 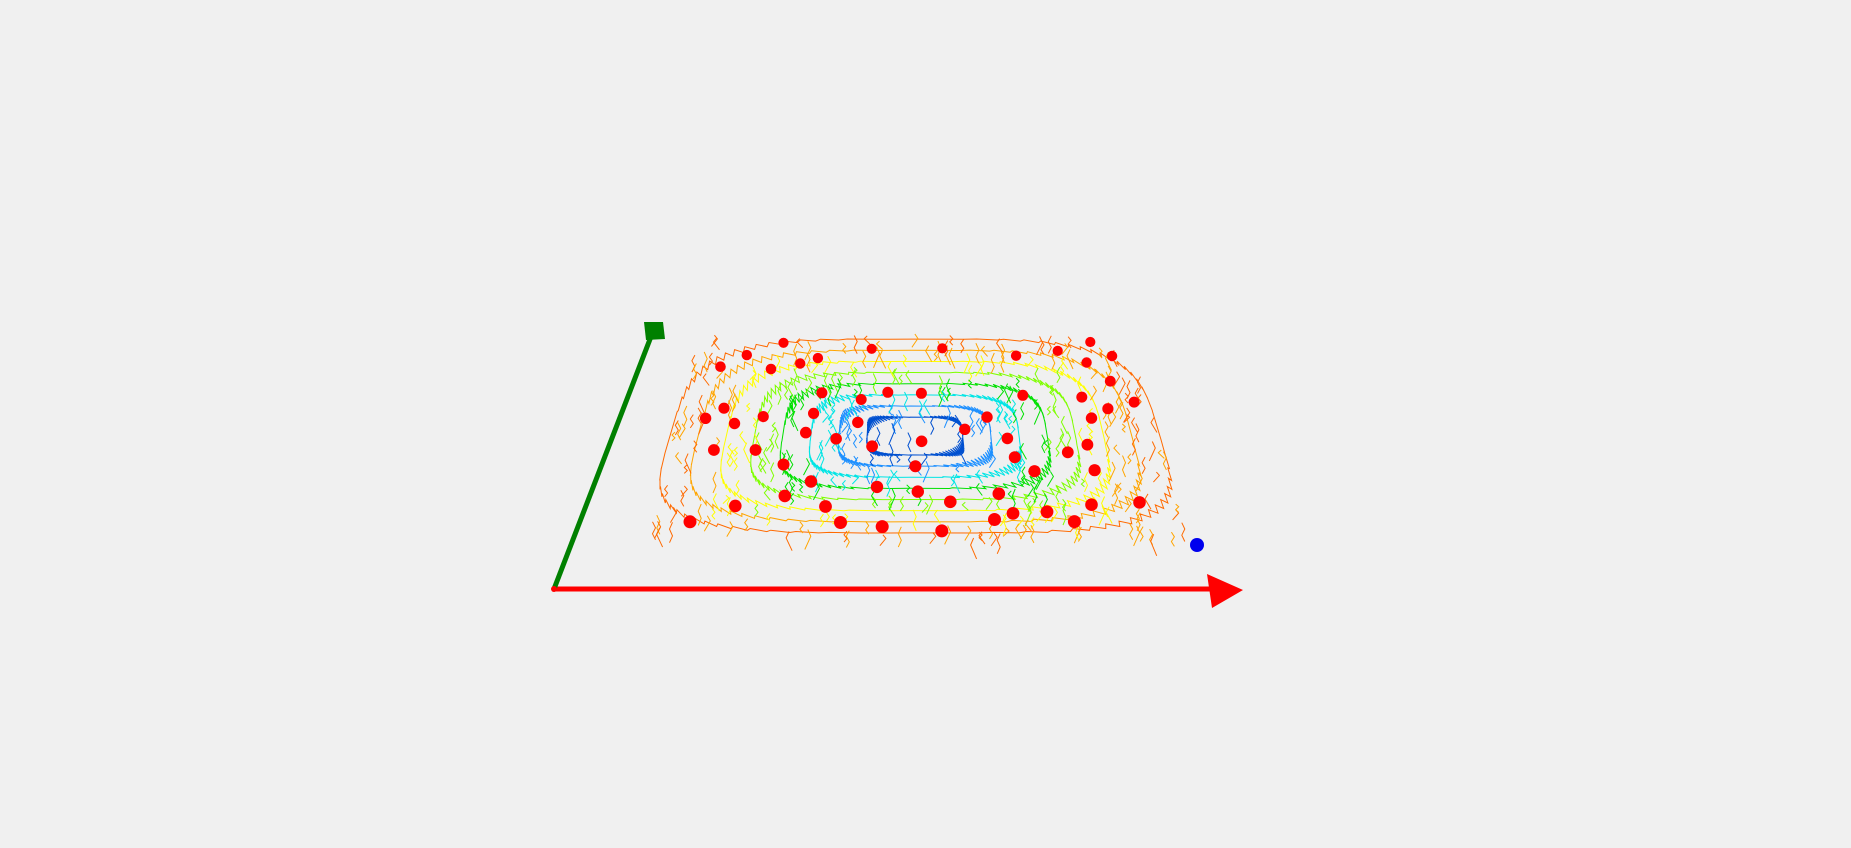 I want to click on blue-marker-point, so click(x=1197, y=545).